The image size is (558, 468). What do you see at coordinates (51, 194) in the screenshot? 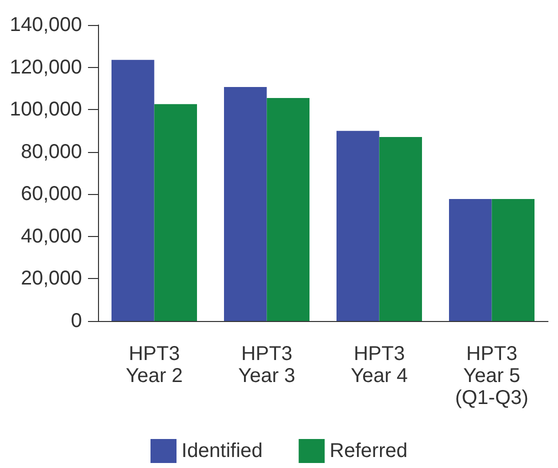
I see `y-tick-label: 60,000` at bounding box center [51, 194].